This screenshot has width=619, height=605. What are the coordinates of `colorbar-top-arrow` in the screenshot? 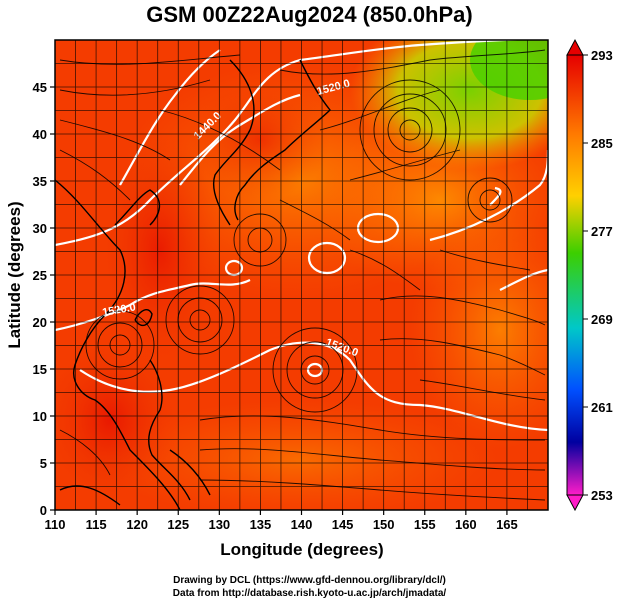 It's located at (575, 47).